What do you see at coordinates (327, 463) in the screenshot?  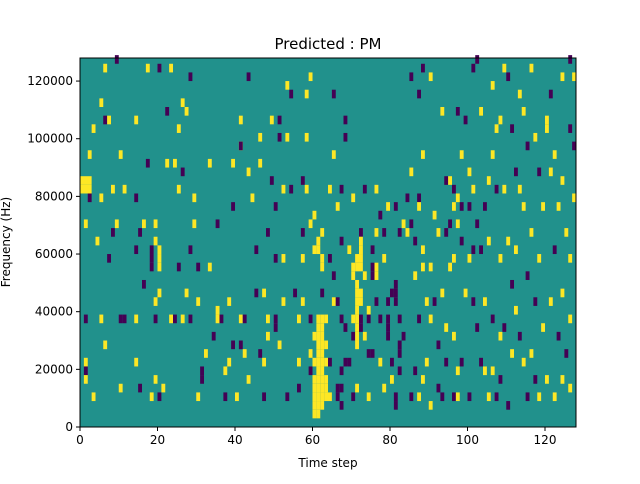 I see `x-axis-label: Time step` at bounding box center [327, 463].